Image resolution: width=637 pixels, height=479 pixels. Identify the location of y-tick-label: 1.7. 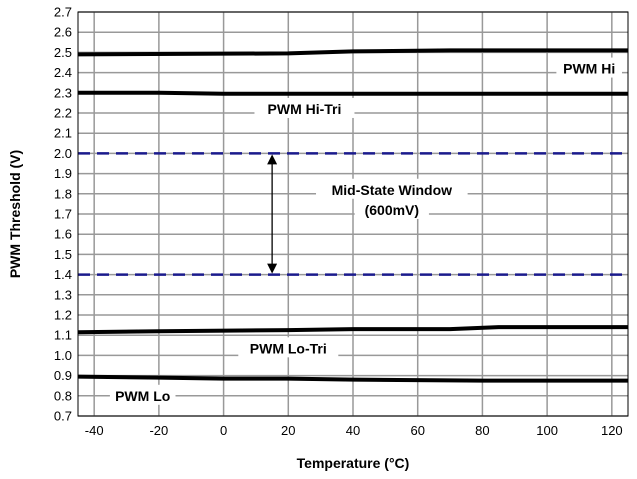
(63, 214).